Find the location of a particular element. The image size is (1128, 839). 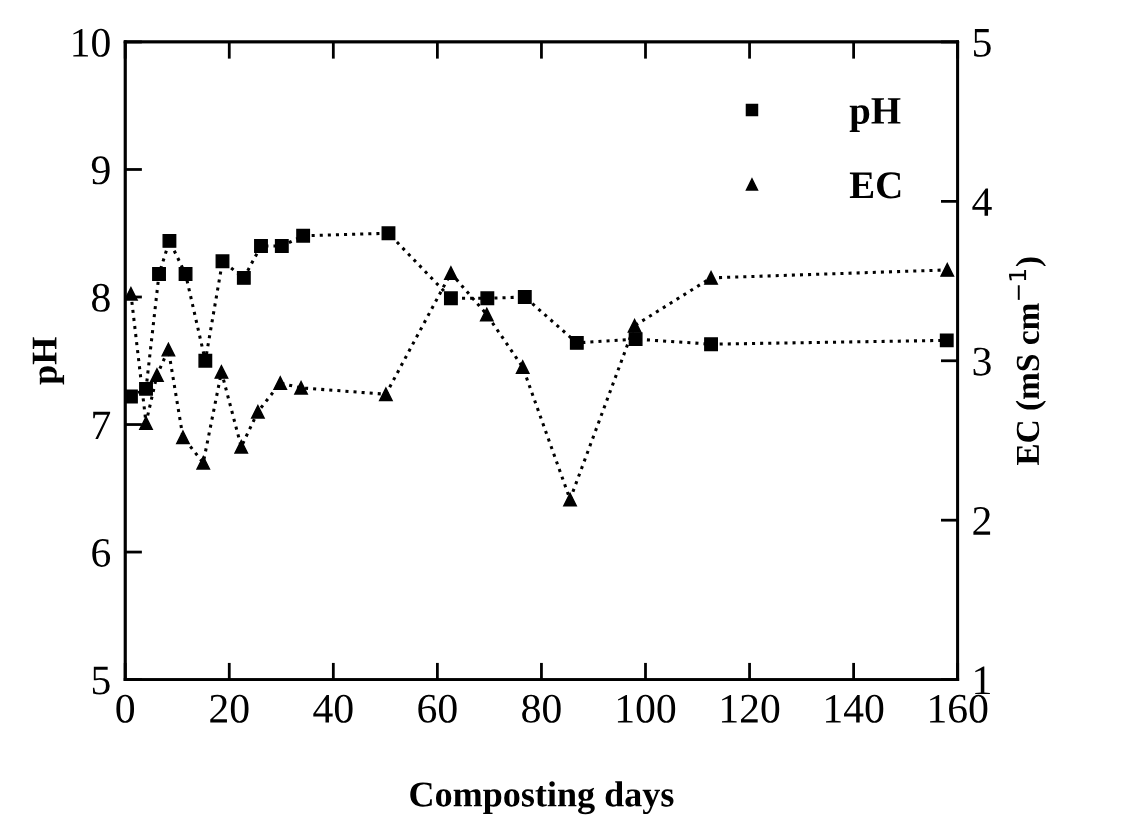

y-tick-label: 6 is located at coordinates (101, 552).